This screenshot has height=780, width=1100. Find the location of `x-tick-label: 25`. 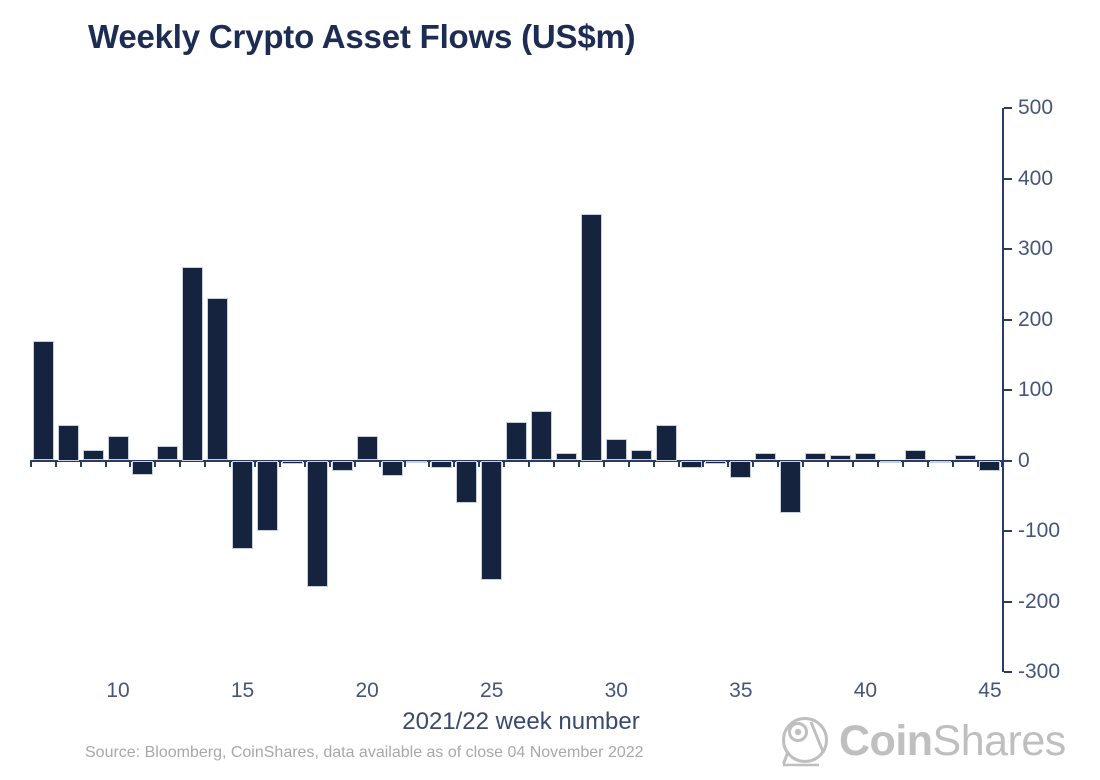

x-tick-label: 25 is located at coordinates (492, 690).